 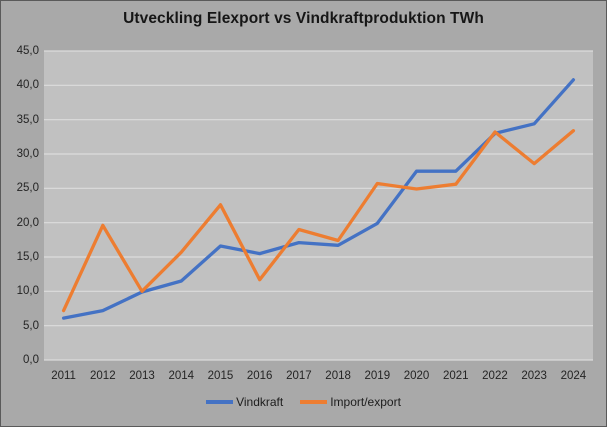 What do you see at coordinates (314, 402) in the screenshot?
I see `legend-line-swatch-import-export` at bounding box center [314, 402].